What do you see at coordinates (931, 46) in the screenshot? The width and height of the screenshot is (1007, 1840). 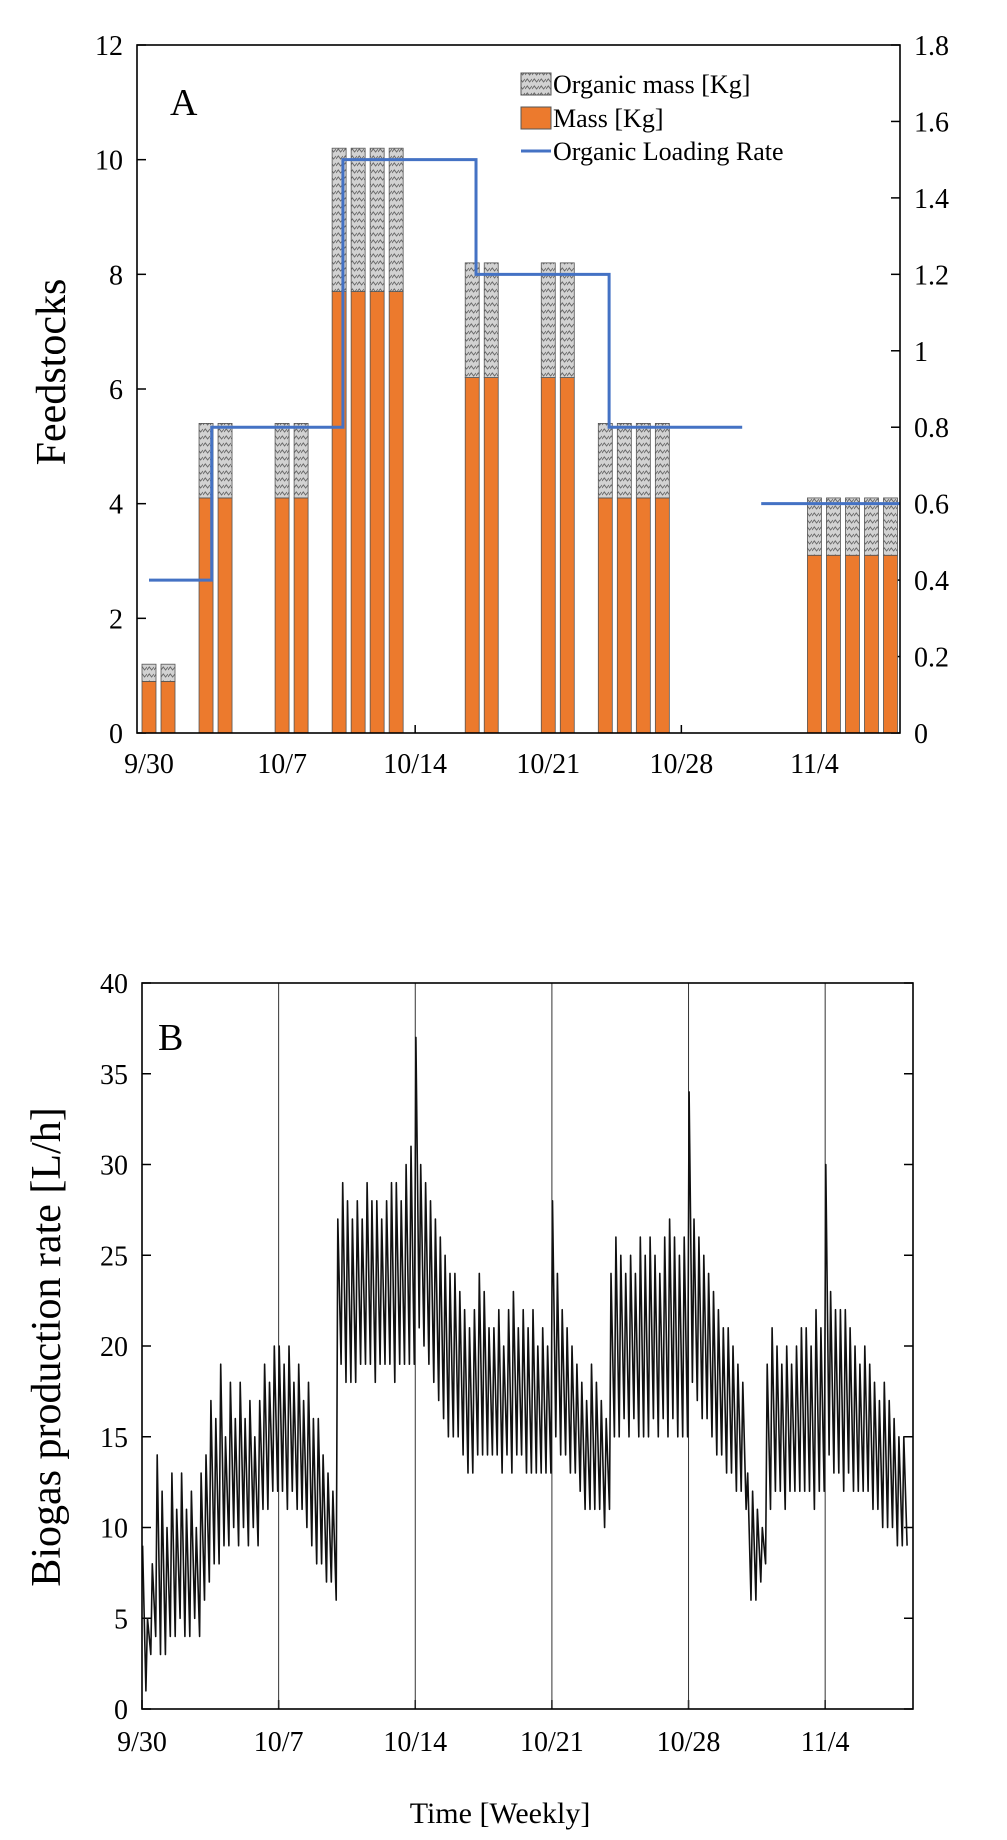 I see `a-y2tick-label: 1.8` at bounding box center [931, 46].